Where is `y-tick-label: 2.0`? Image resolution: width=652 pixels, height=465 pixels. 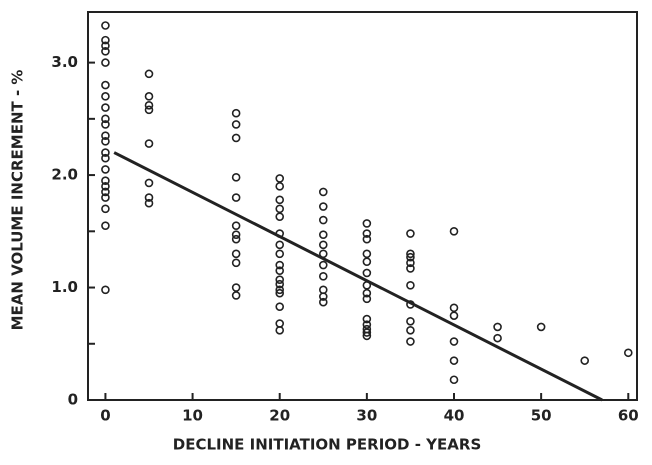
y-tick-label: 2.0 is located at coordinates (64, 175).